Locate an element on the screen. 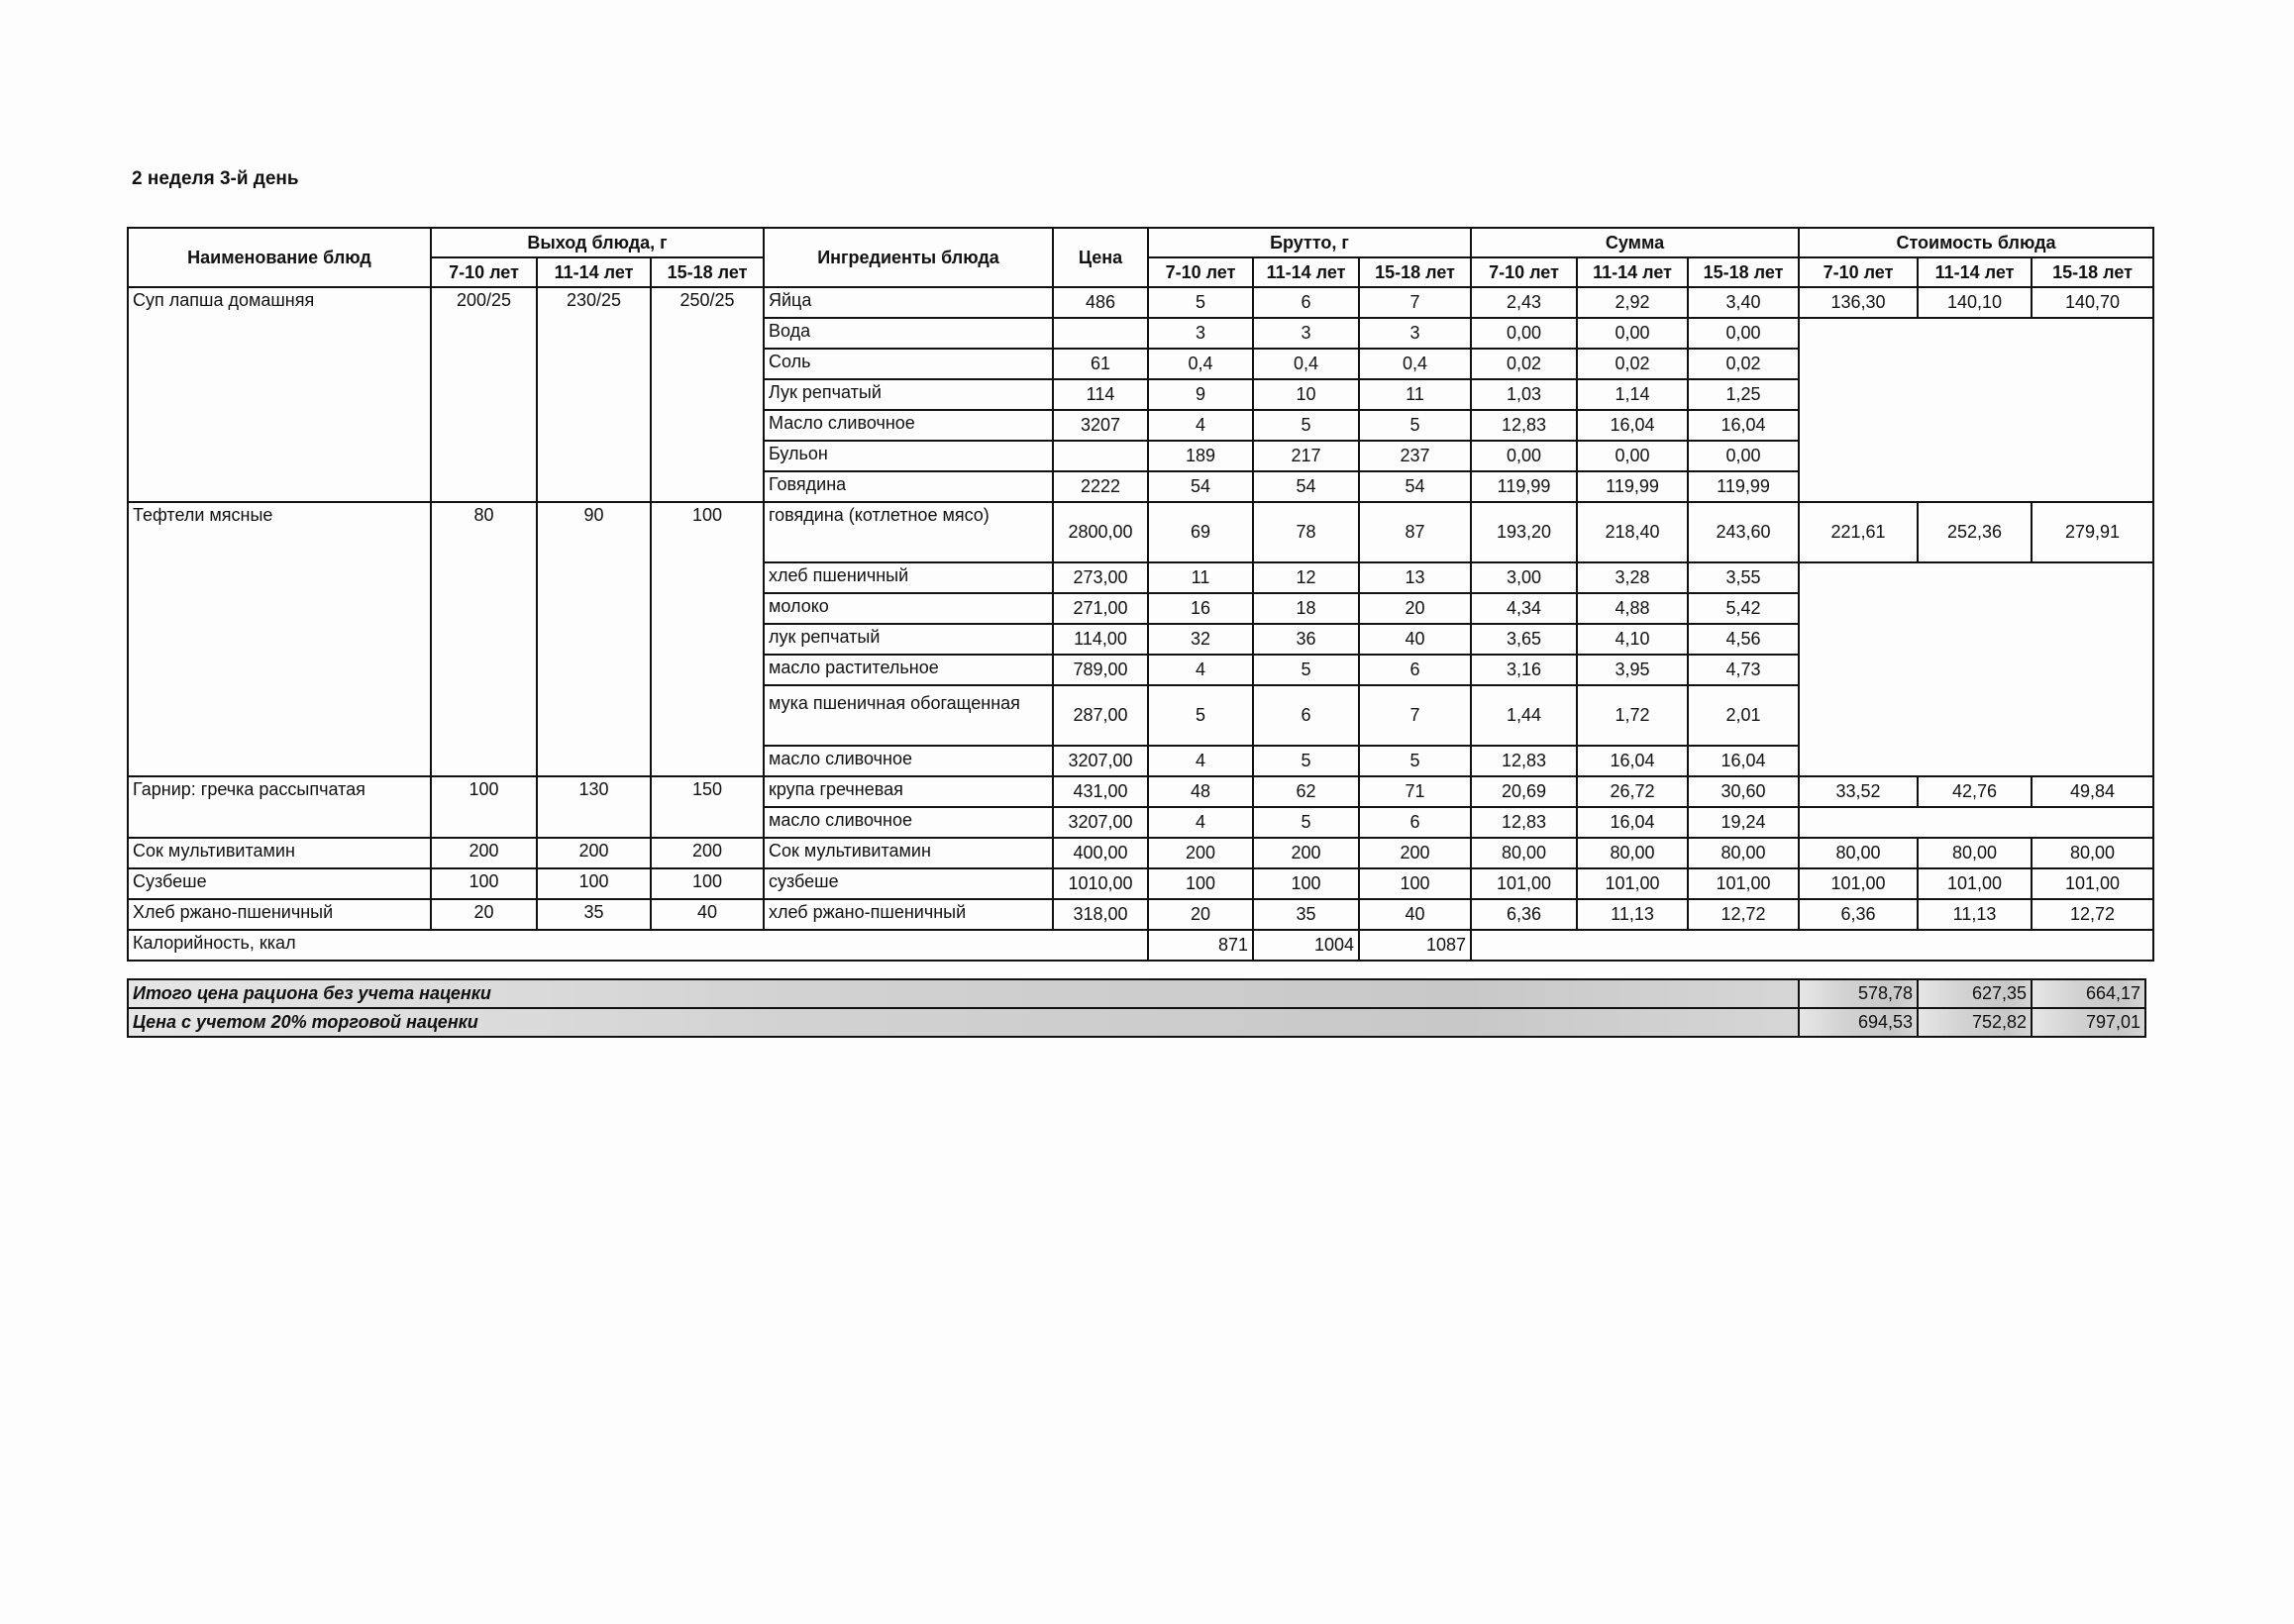 The height and width of the screenshot is (1624, 2294). ingredient-sum: 12,72 is located at coordinates (1744, 914).